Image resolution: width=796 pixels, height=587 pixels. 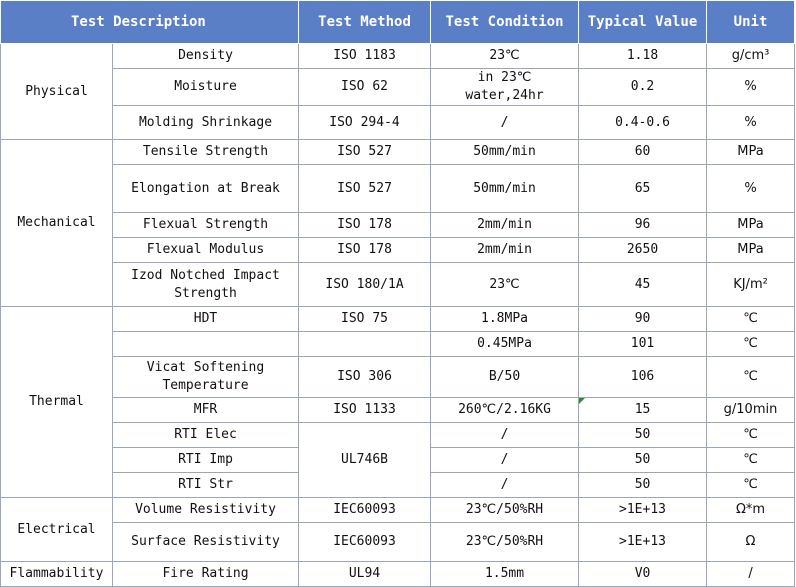 What do you see at coordinates (365, 122) in the screenshot?
I see `method-cell: ISO 294-4` at bounding box center [365, 122].